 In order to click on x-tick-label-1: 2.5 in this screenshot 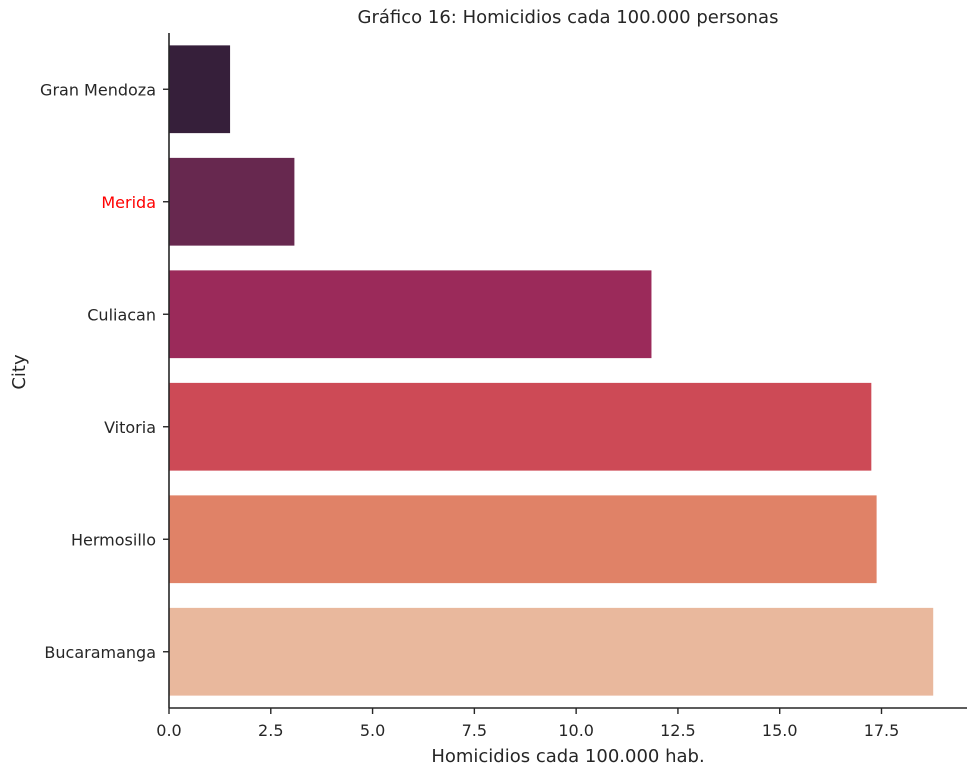, I will do `click(270, 730)`.